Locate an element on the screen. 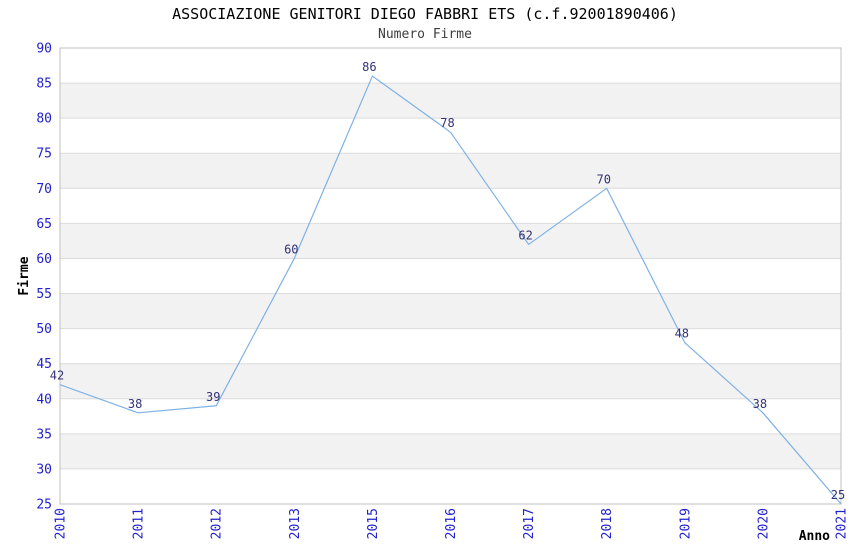 The image size is (850, 550). y-tick-label: 75 is located at coordinates (44, 154).